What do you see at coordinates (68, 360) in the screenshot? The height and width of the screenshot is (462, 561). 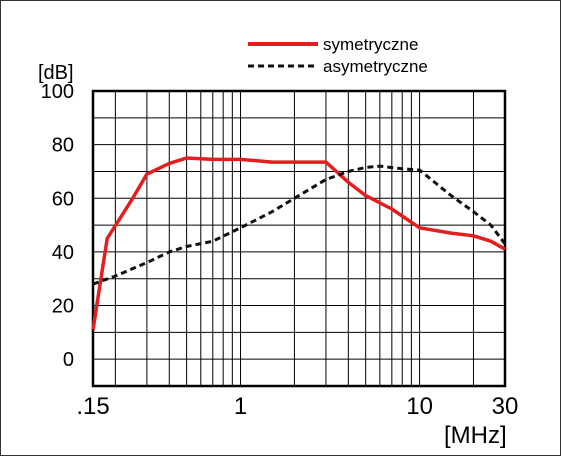 I see `y-tick-label: 0` at bounding box center [68, 360].